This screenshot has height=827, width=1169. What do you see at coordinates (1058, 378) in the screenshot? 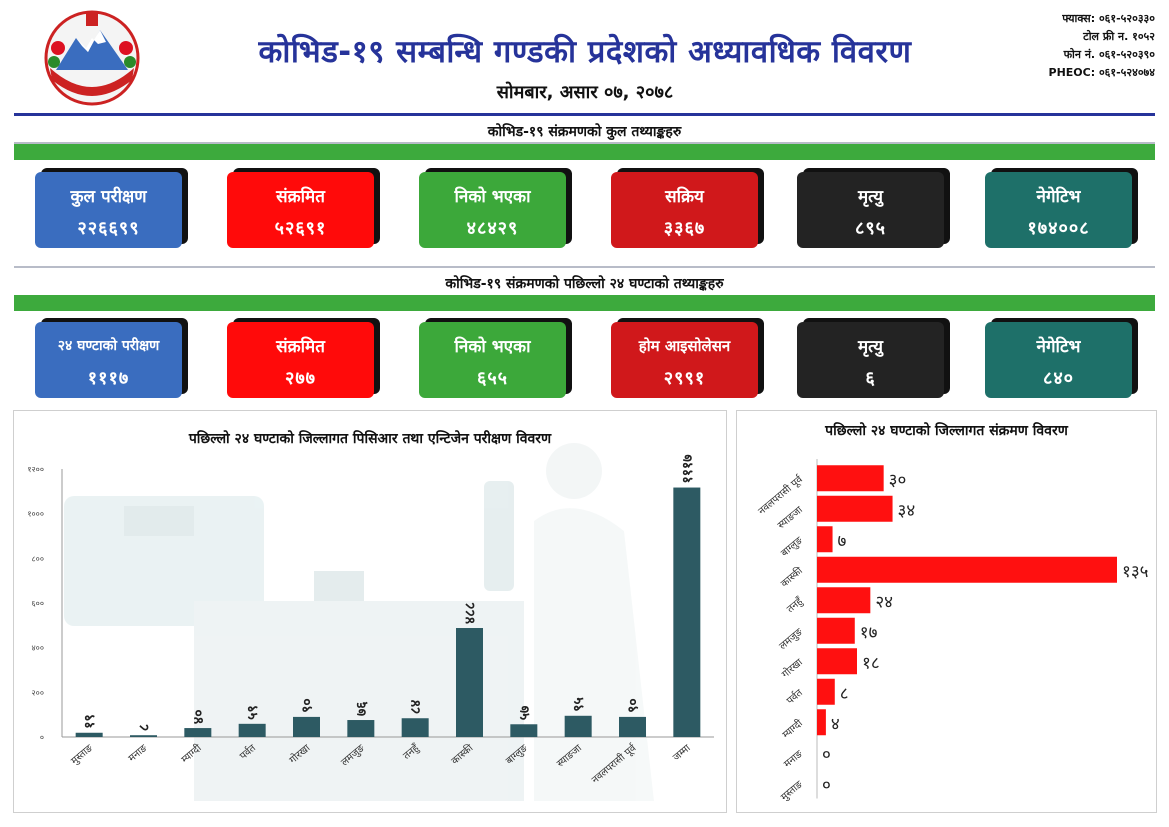
I see `card-value: ८४०` at bounding box center [1058, 378].